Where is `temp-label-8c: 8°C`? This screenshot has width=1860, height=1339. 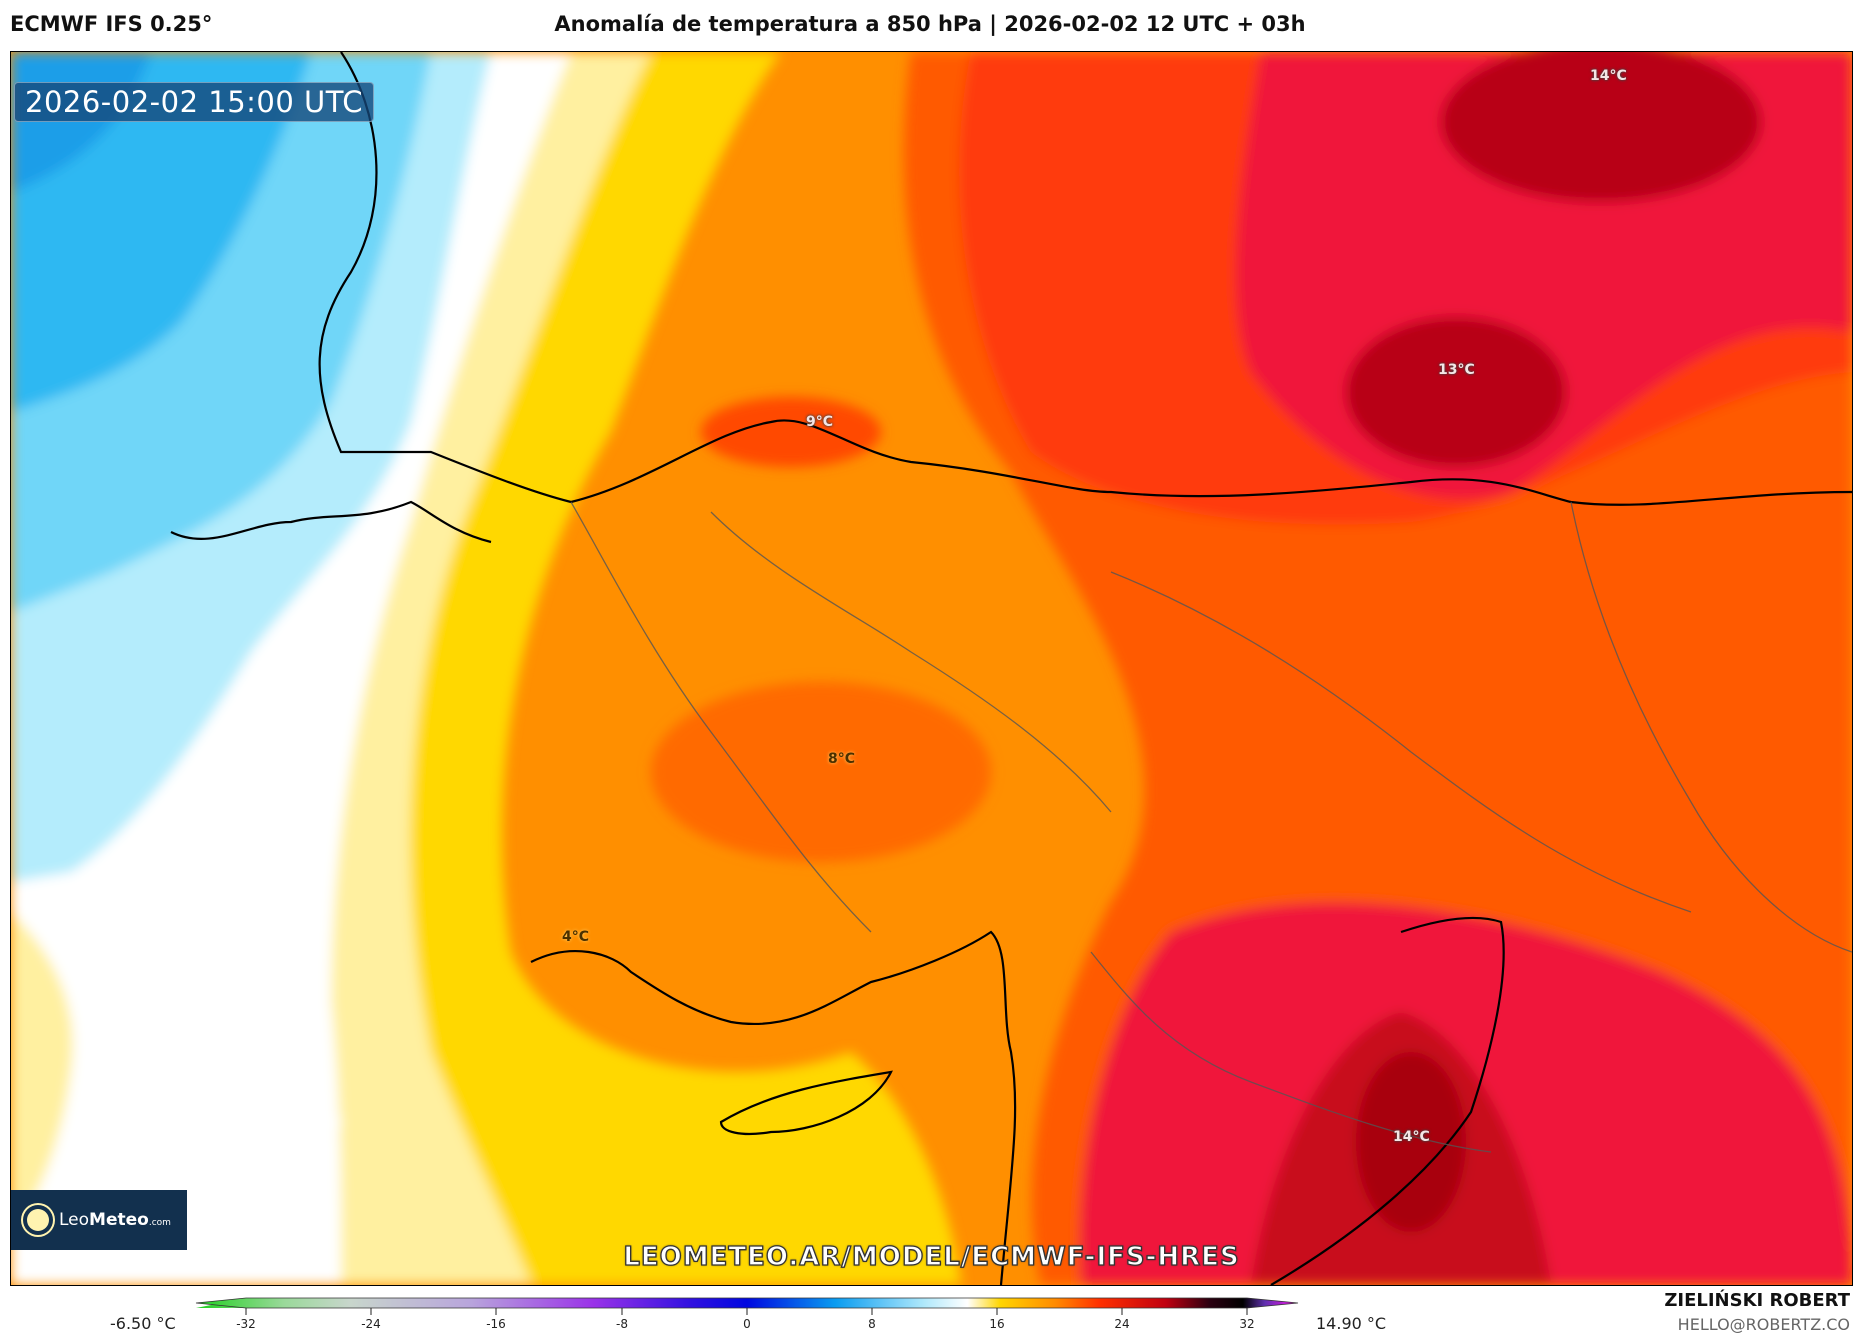 temp-label-8c: 8°C is located at coordinates (842, 759).